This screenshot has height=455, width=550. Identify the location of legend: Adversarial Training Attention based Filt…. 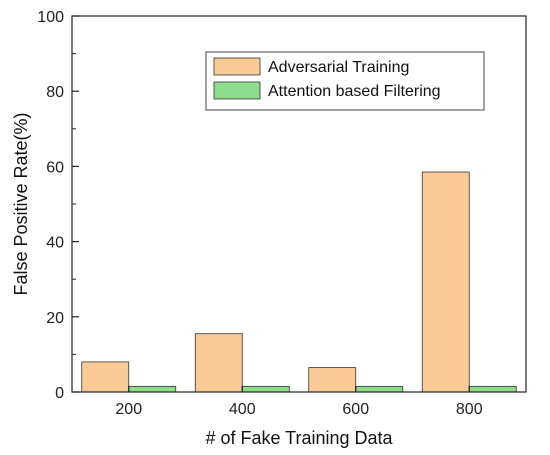
(345, 81).